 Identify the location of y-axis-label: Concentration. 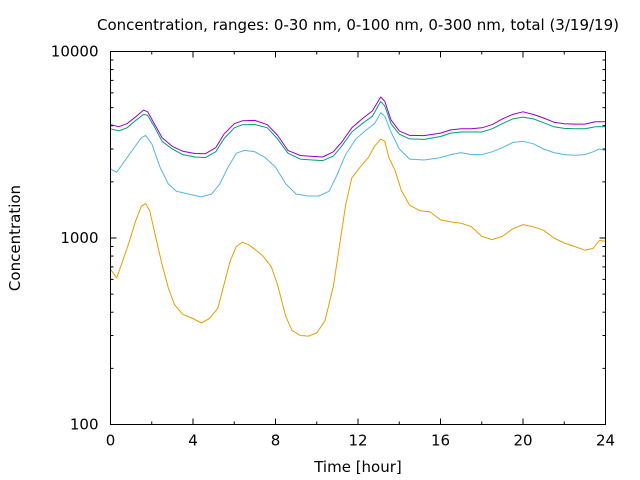
(15, 238).